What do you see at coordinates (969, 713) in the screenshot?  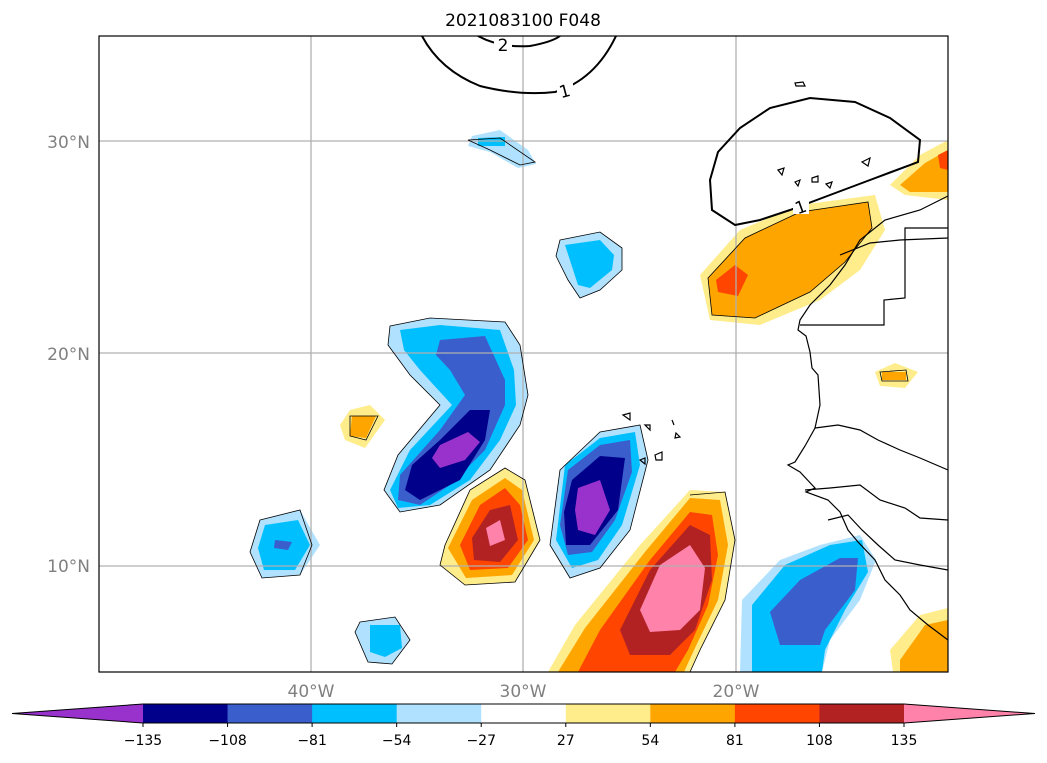 I see `colorbar-extend-high` at bounding box center [969, 713].